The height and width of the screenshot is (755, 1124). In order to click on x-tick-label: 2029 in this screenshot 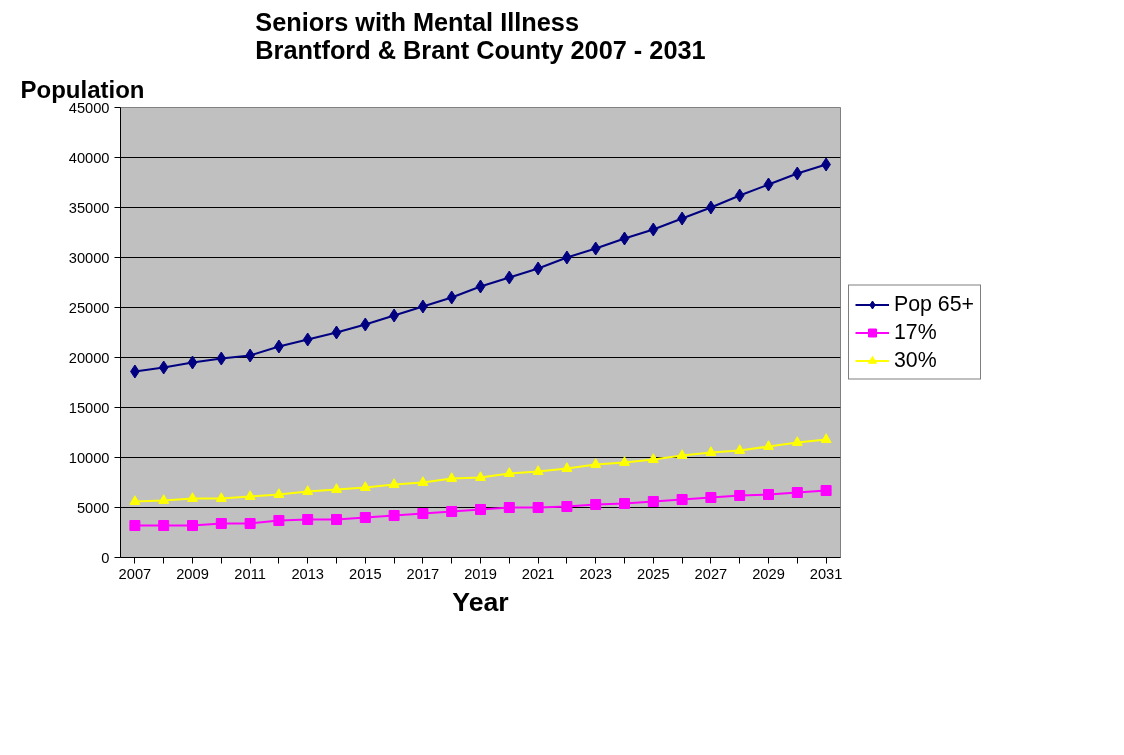, I will do `click(768, 573)`.